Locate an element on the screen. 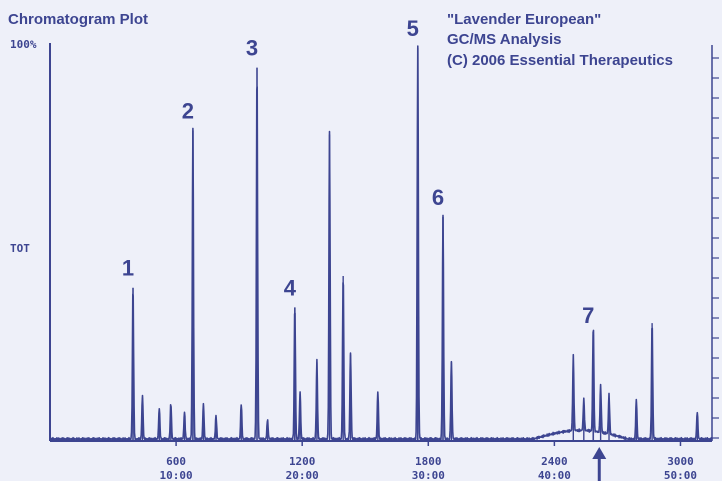  peak-label-6: 6 is located at coordinates (438, 197).